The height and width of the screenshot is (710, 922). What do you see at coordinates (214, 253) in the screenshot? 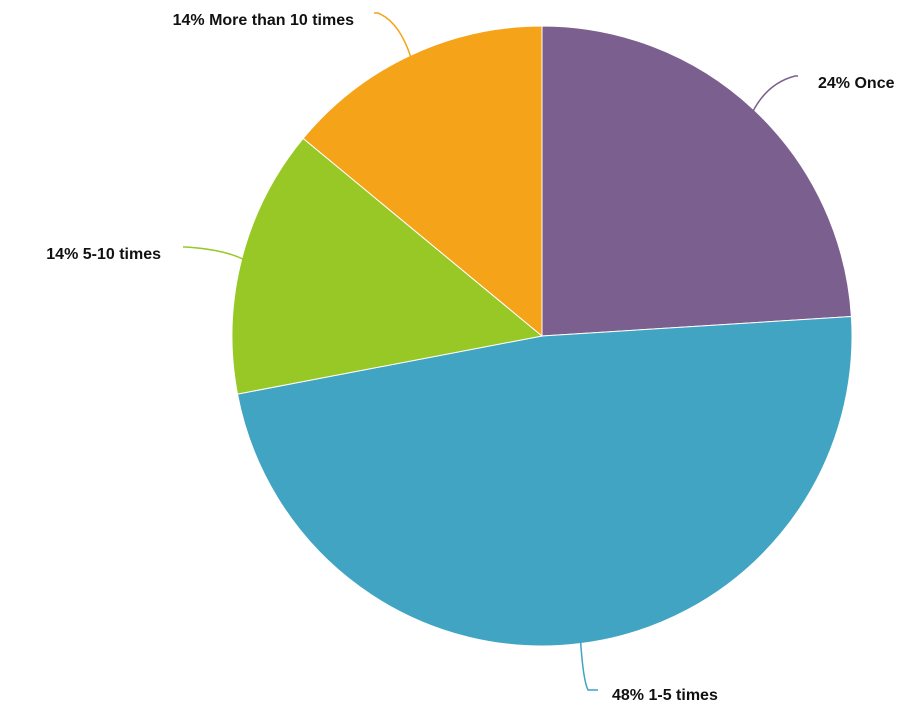
I see `leader-line-5-10-times` at bounding box center [214, 253].